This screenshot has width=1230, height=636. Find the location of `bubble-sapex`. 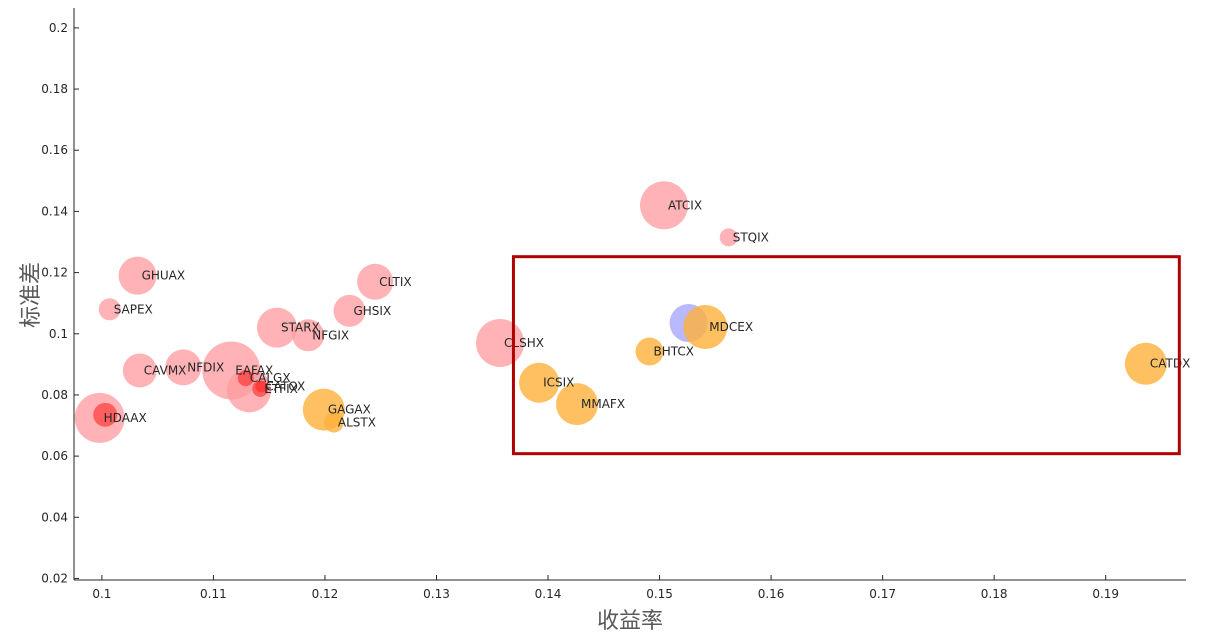

bubble-sapex is located at coordinates (109, 309).